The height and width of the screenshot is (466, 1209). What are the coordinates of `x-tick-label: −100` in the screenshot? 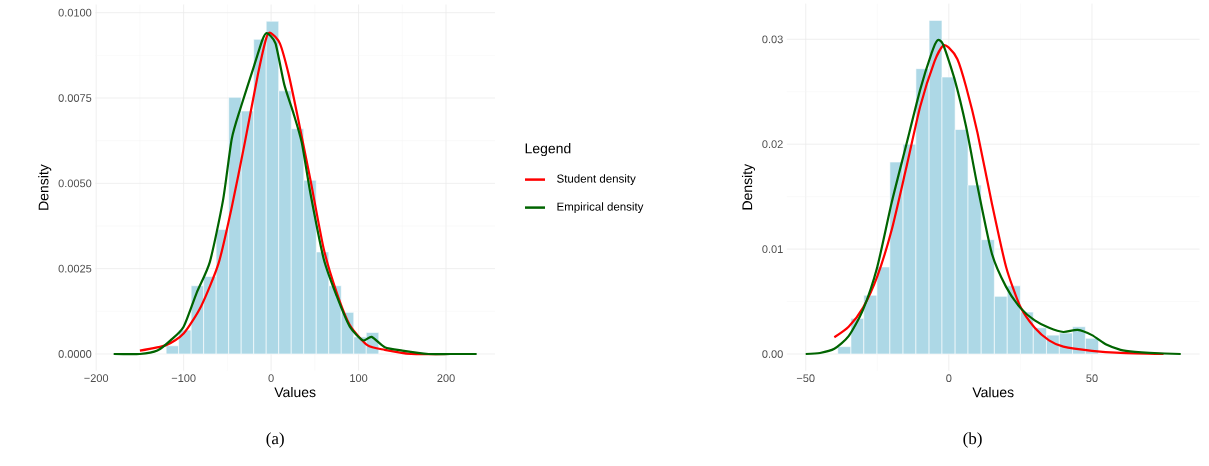 It's located at (183, 378).